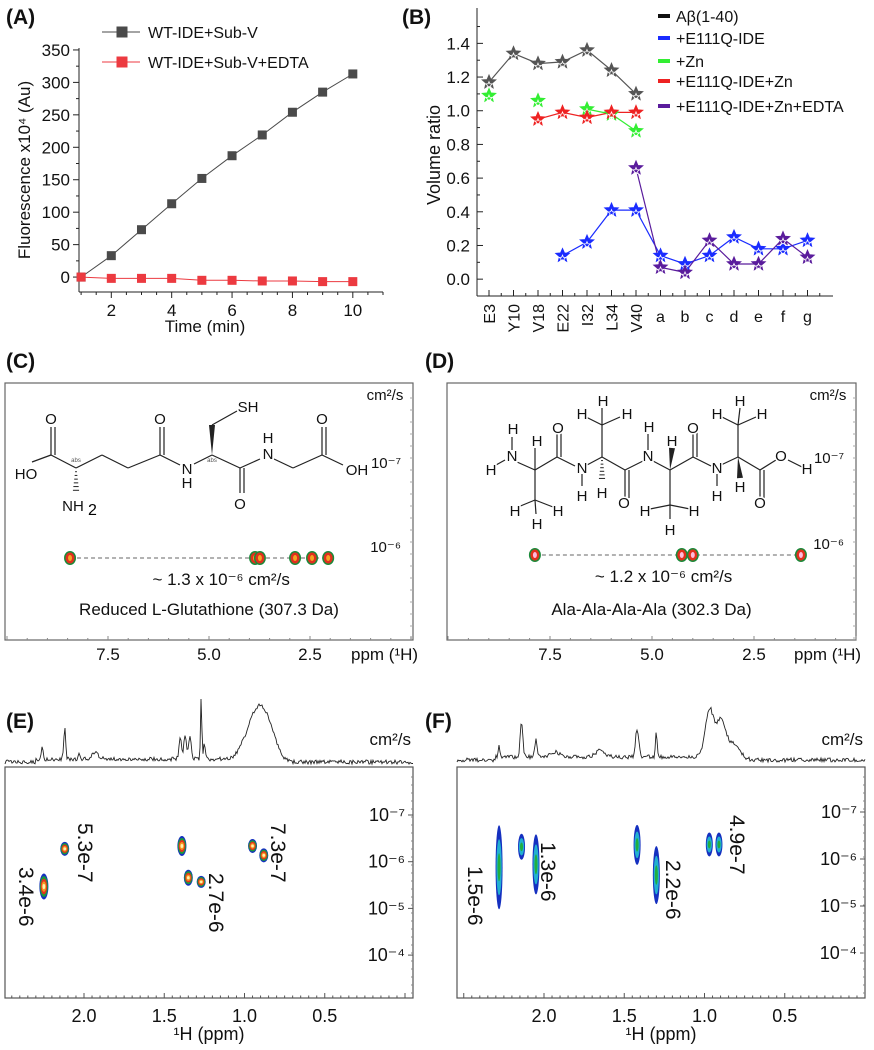 The image size is (874, 1050). I want to click on x-tick-label: 2, so click(111, 310).